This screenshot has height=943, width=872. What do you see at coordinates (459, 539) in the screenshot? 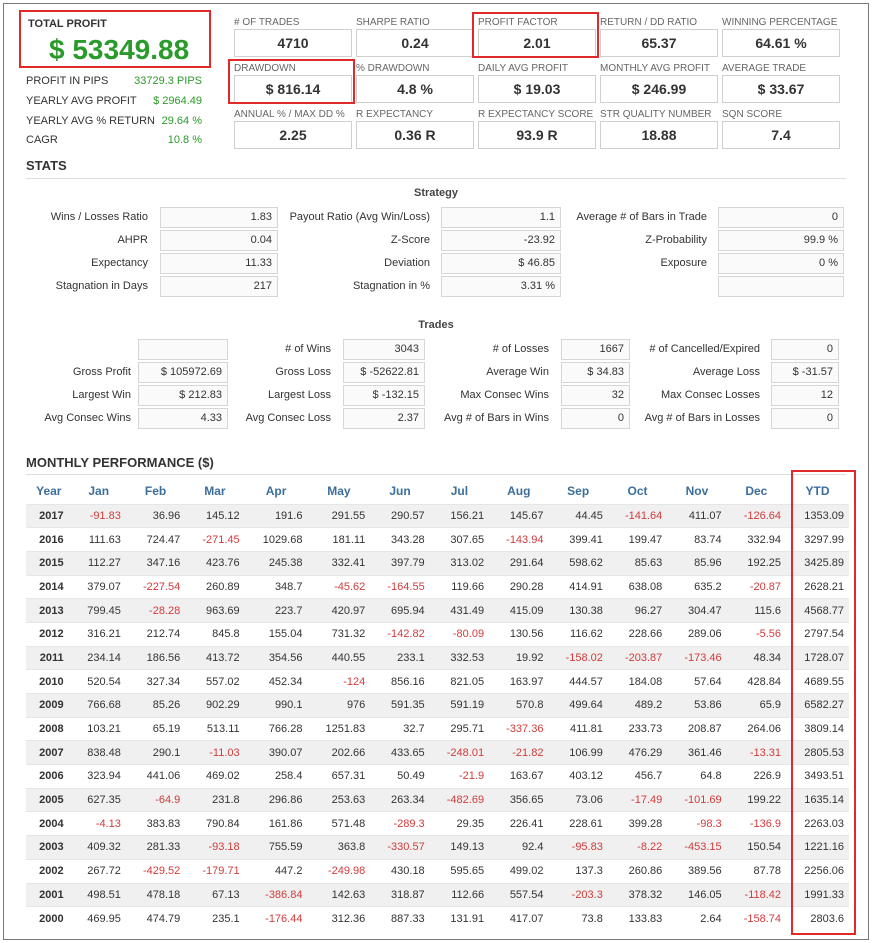
I see `month-cell: 307.65` at bounding box center [459, 539].